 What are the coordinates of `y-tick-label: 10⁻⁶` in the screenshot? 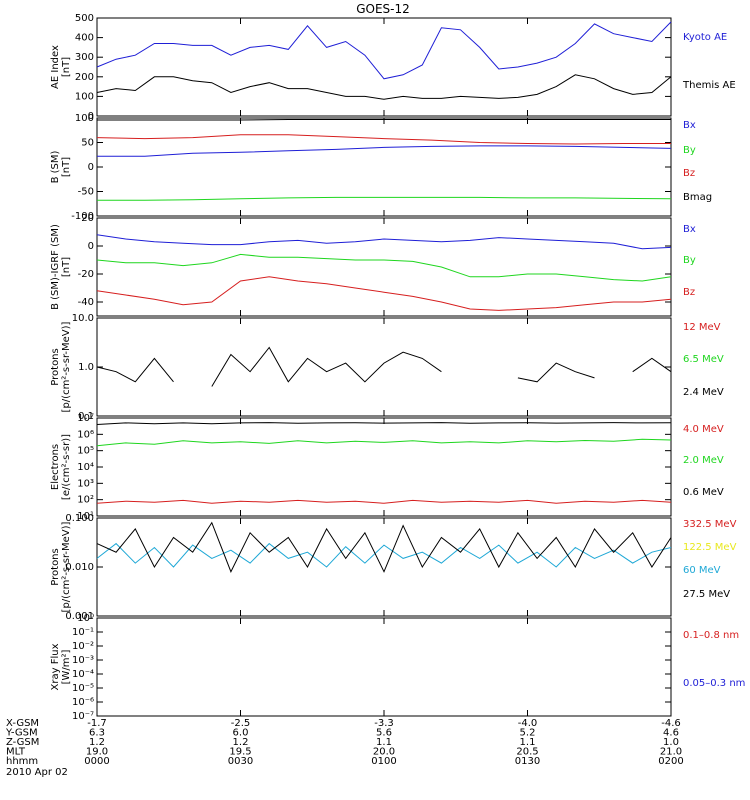 It's located at (83, 702).